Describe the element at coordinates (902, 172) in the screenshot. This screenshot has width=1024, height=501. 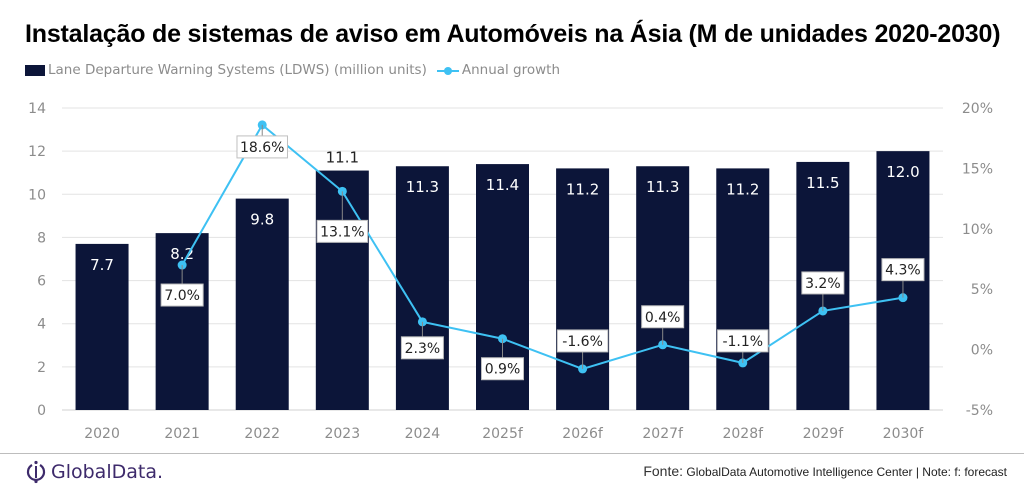
I see `bar-value-label: 12.0` at that location.